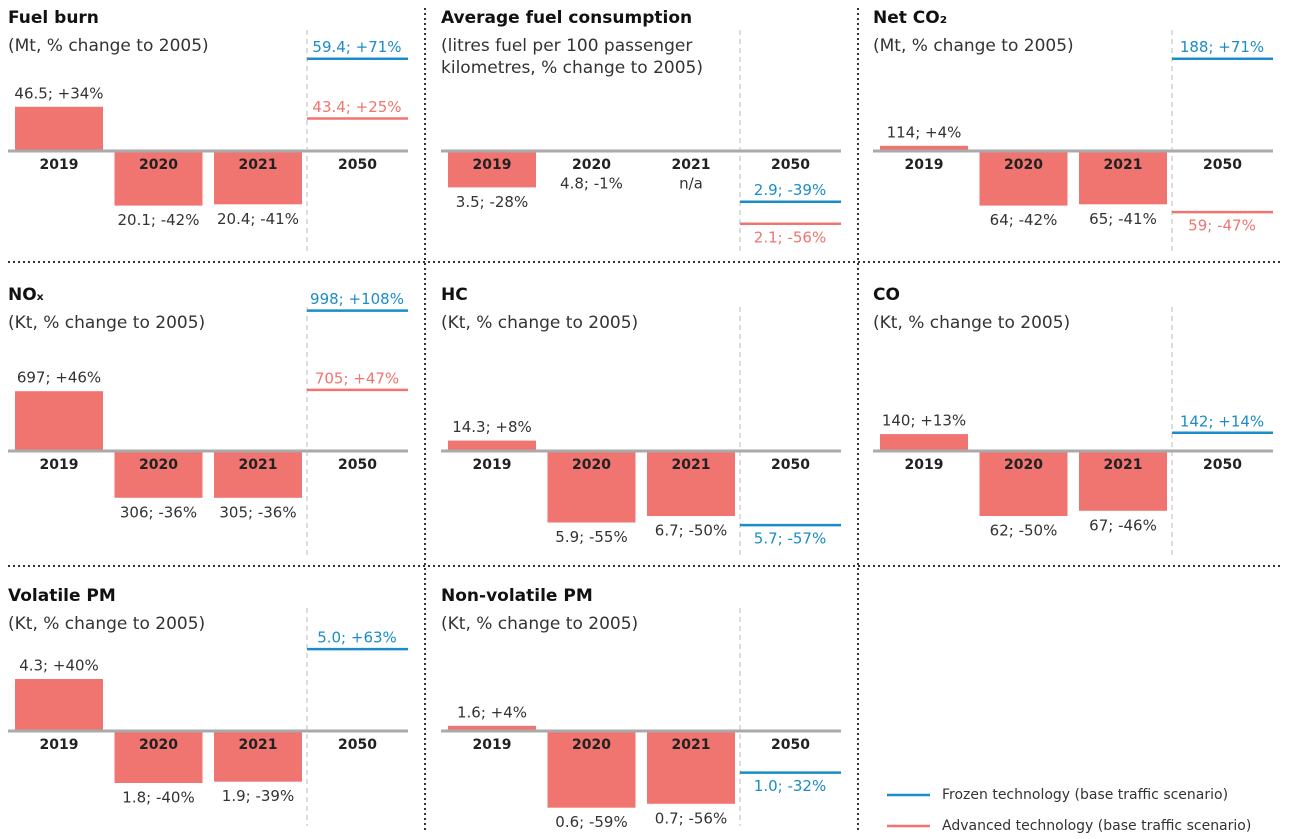 The height and width of the screenshot is (839, 1289). I want to click on value-label: 1.8; -40%, so click(158, 798).